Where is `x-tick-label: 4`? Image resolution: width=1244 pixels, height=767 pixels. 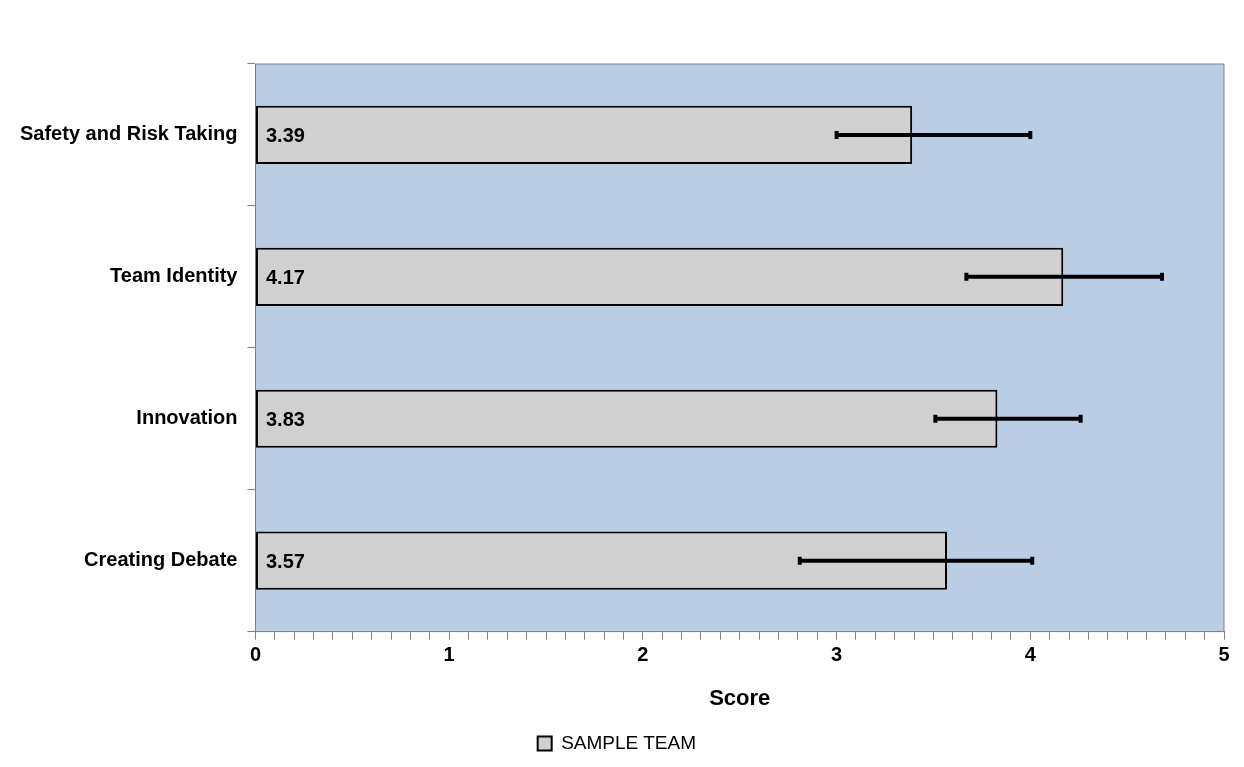 x-tick-label: 4 is located at coordinates (1030, 654).